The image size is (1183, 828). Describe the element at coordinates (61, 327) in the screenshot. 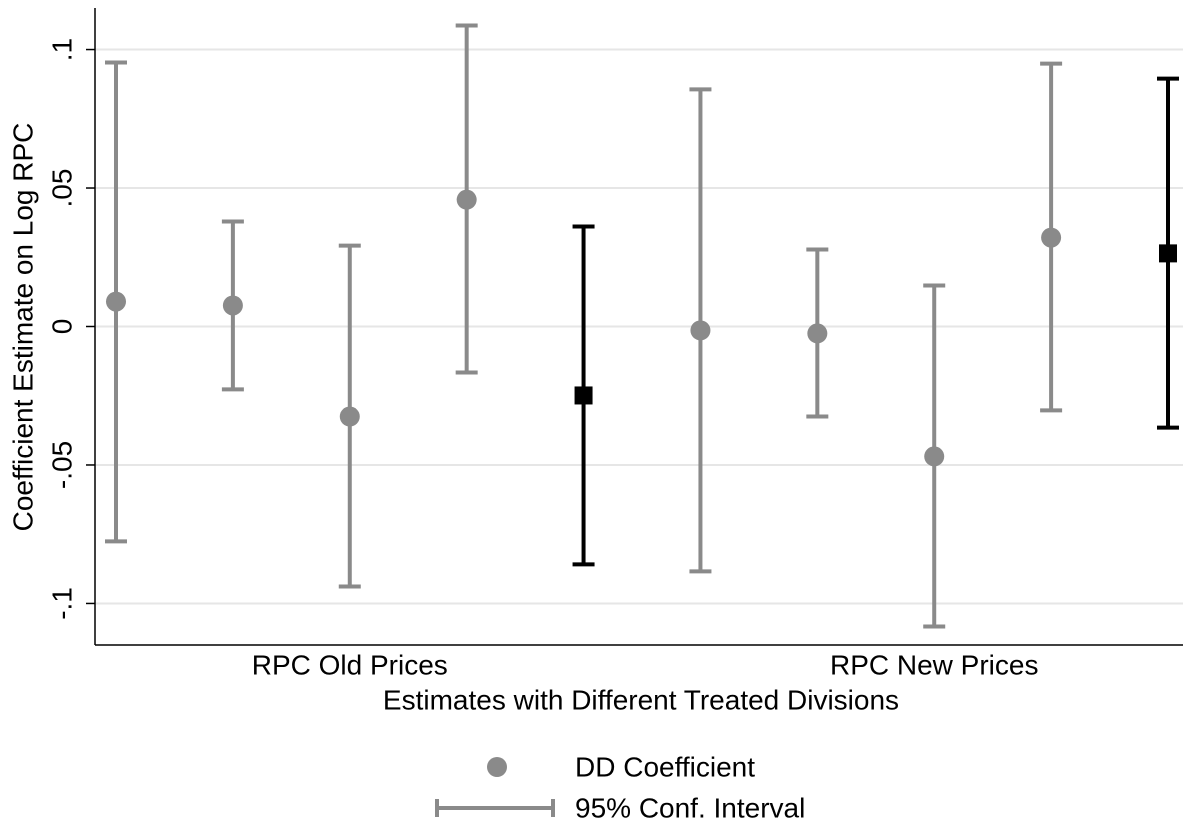

I see `y-tick-label: 0` at that location.